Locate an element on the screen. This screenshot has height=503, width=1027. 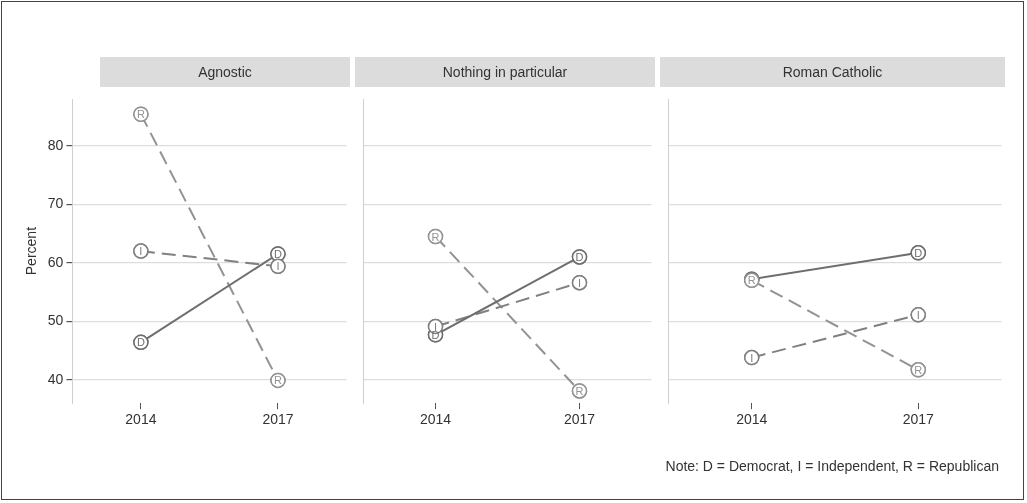
text: Note: D = Democrat, I = Independent, R = Republican is located at coordinates (832, 466).